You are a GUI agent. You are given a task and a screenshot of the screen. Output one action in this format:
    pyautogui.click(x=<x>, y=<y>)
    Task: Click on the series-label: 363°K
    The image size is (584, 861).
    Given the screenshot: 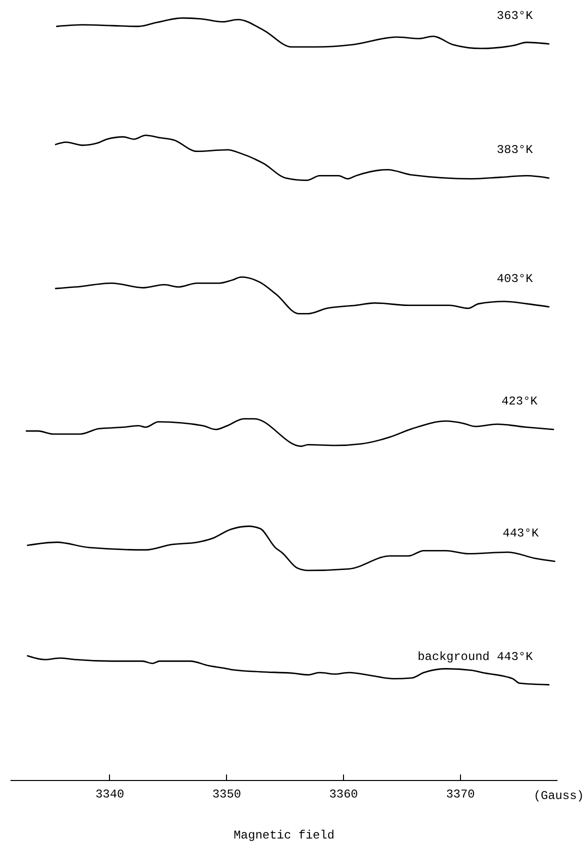 What is the action you would take?
    pyautogui.click(x=515, y=15)
    